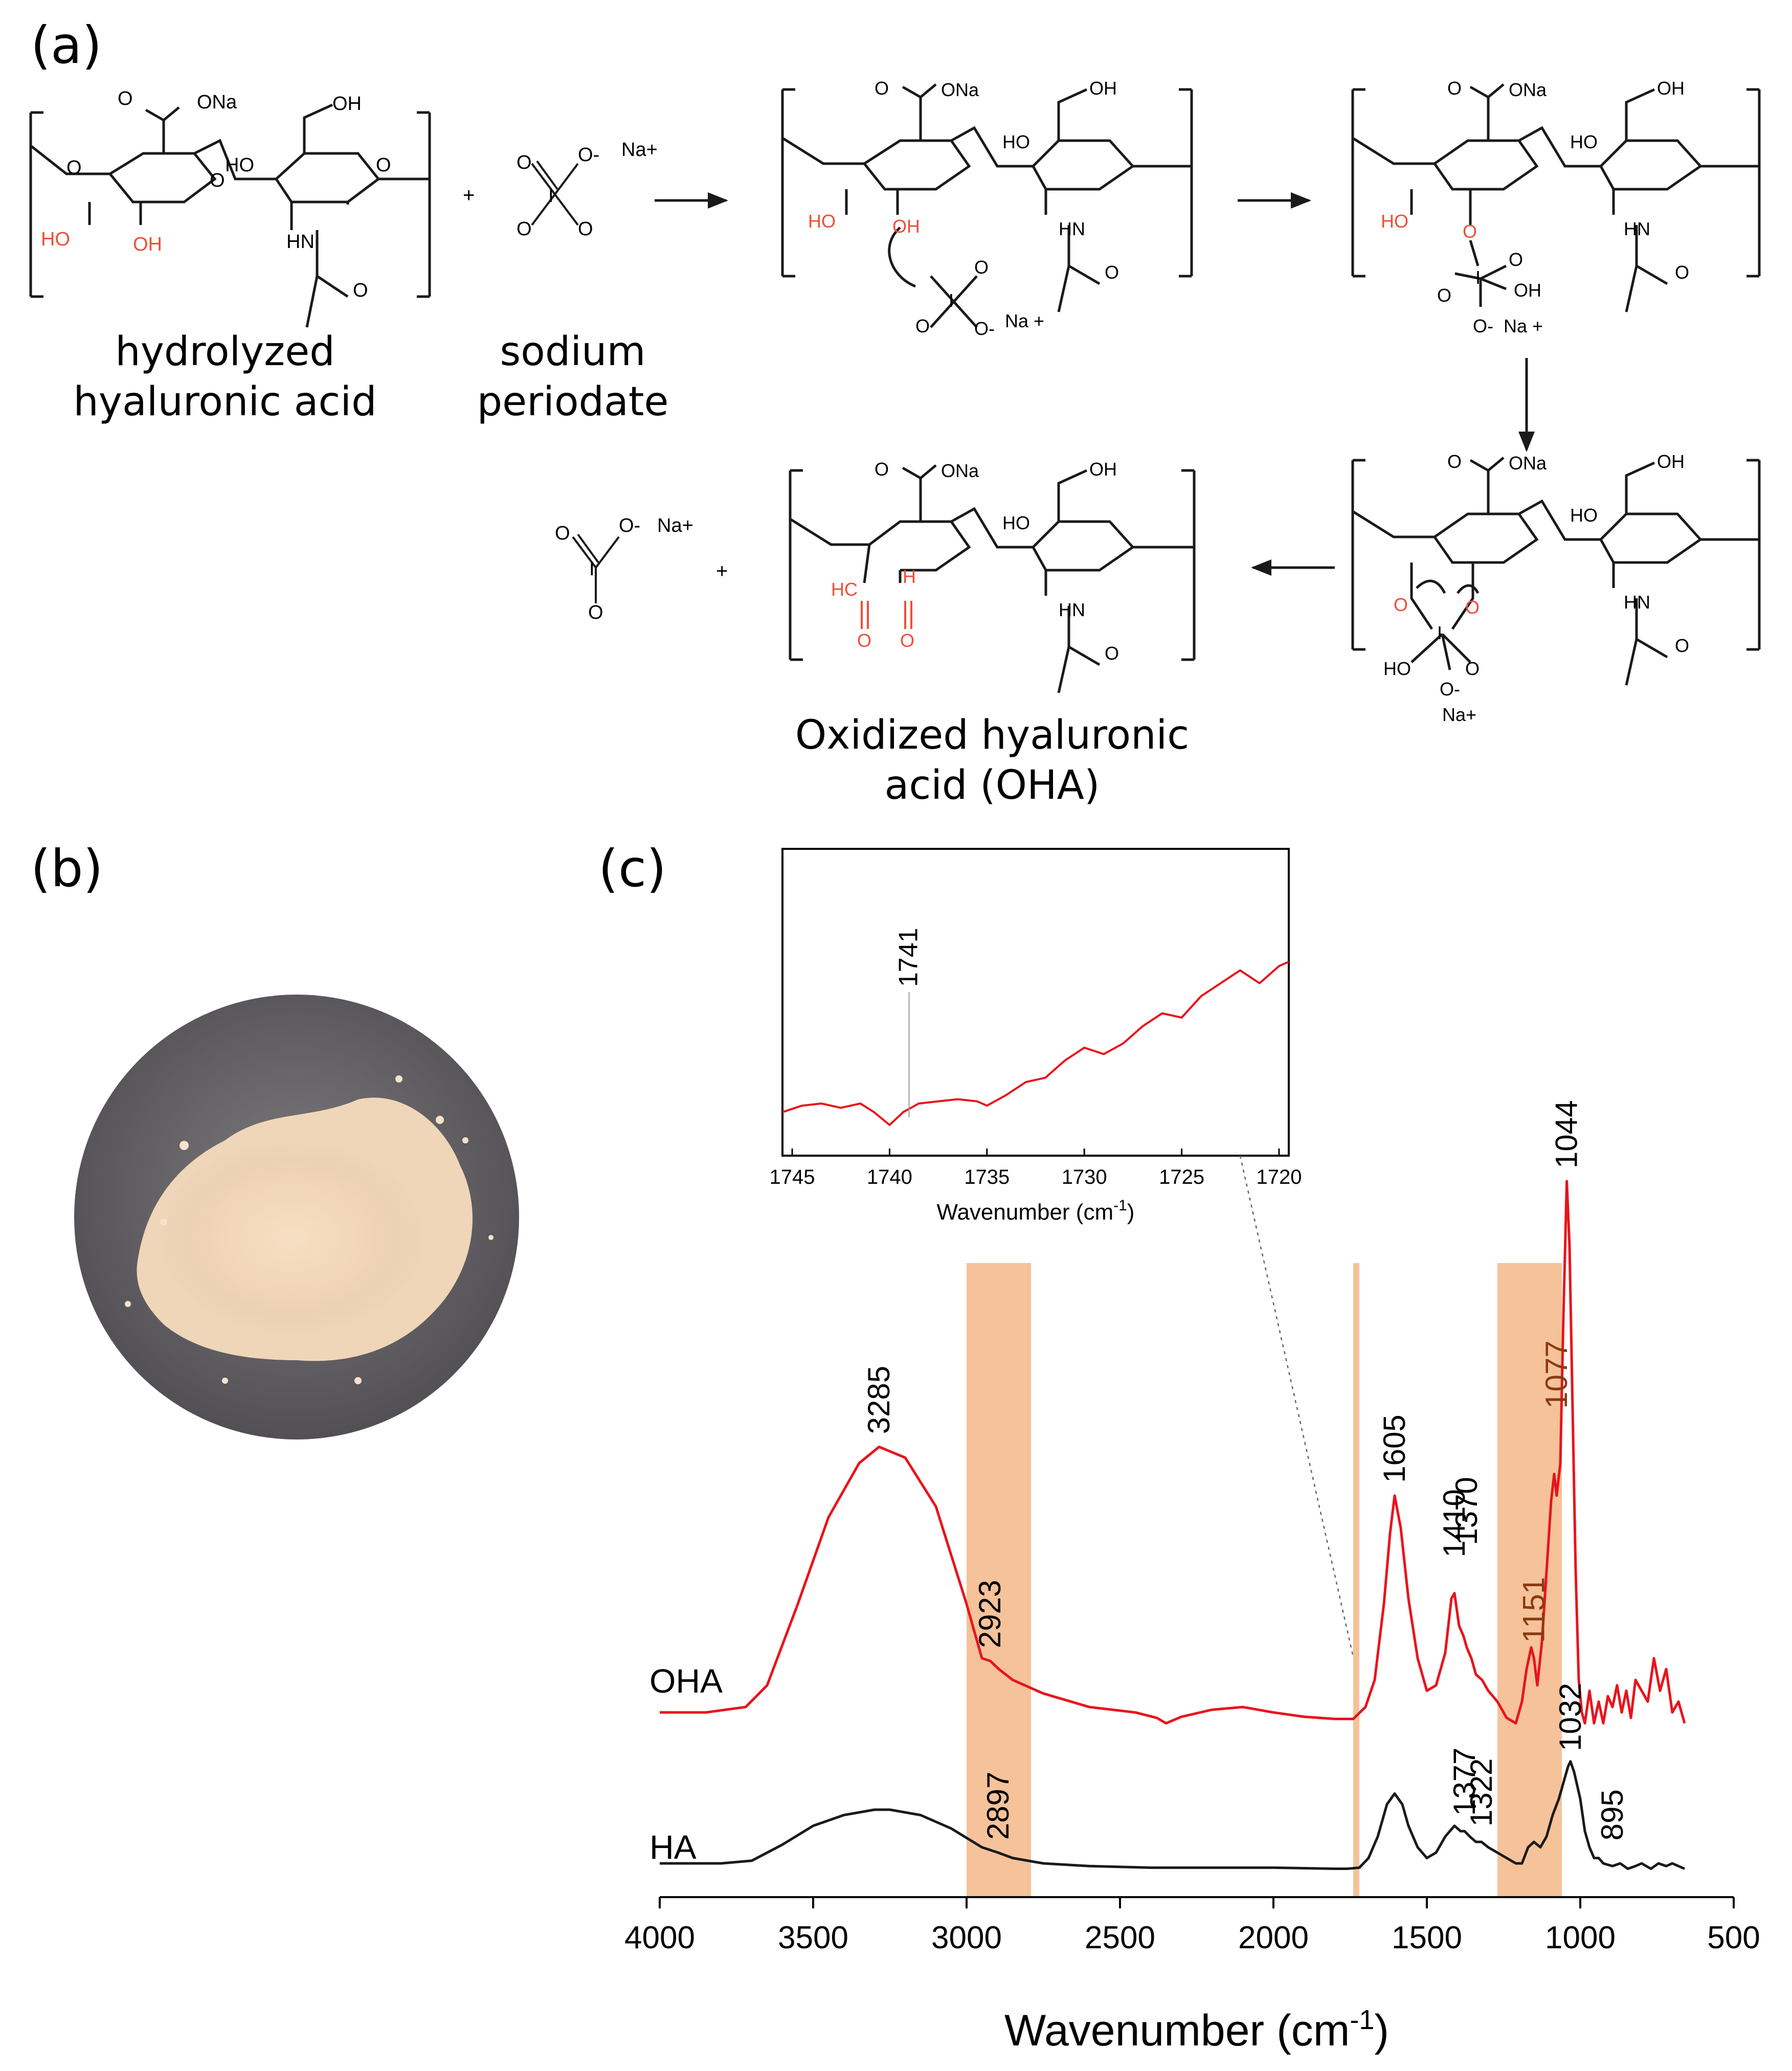  Describe the element at coordinates (1279, 1177) in the screenshot. I see `inset-x-tick-label: 1720` at that location.